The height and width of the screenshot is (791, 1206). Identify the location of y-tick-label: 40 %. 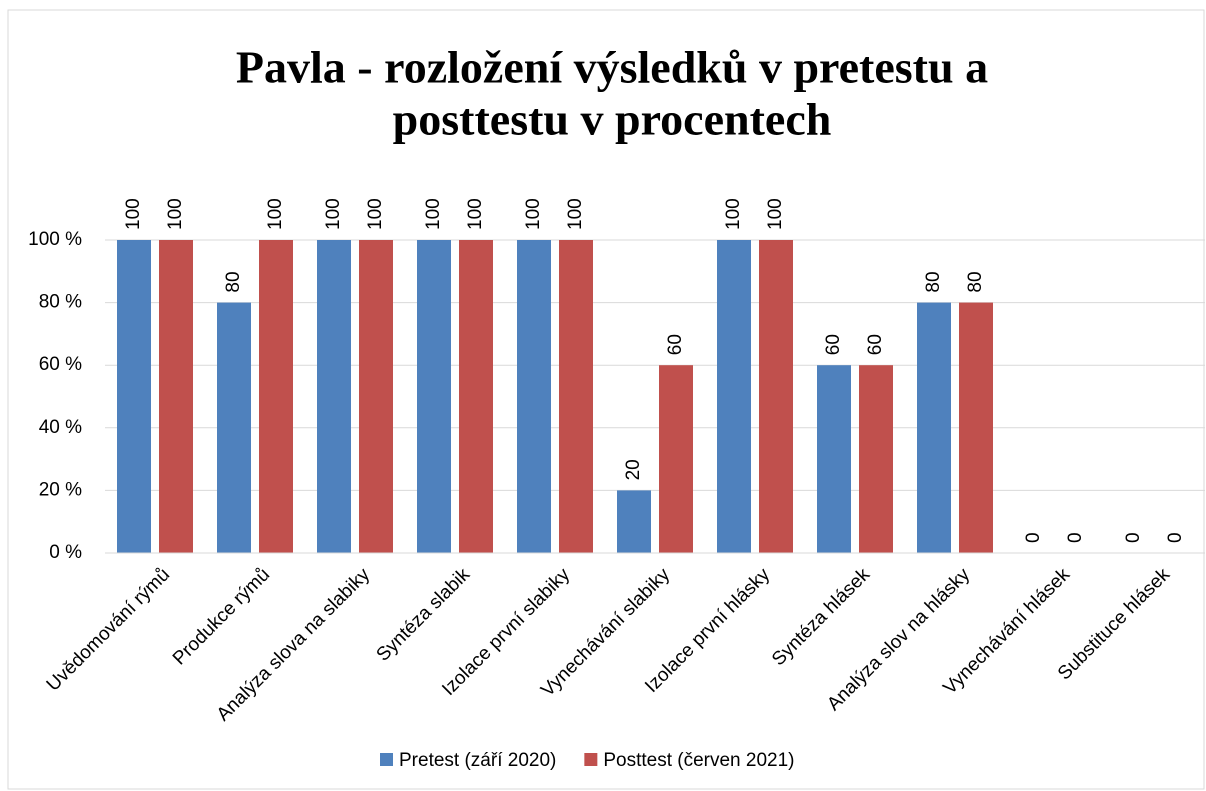
(60, 427).